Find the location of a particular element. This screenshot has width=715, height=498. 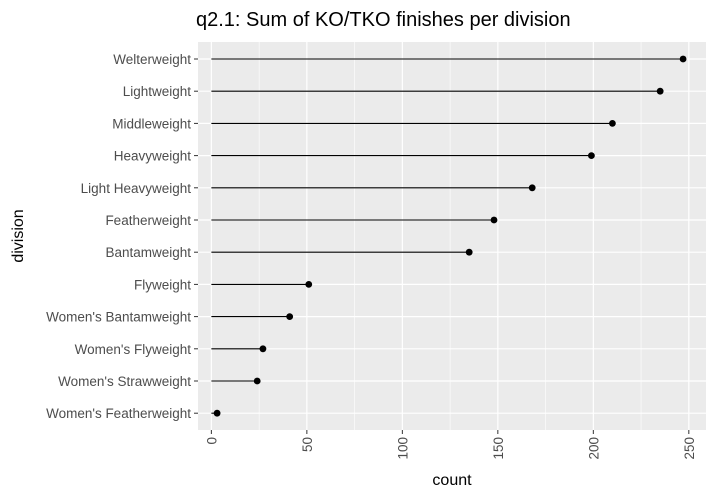

y-tick-label: Light Heavyweight is located at coordinates (136, 188).